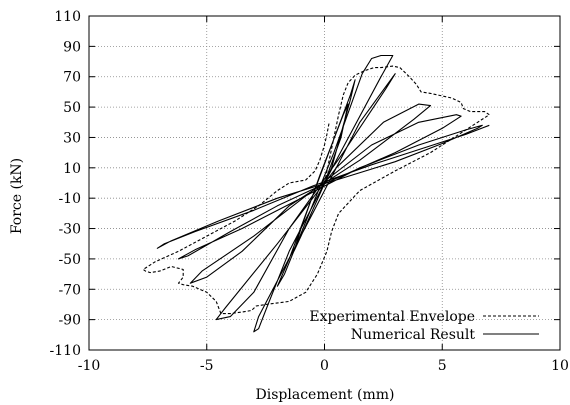 Image resolution: width=570 pixels, height=405 pixels. What do you see at coordinates (207, 366) in the screenshot?
I see `x-tick-label: -5` at bounding box center [207, 366].